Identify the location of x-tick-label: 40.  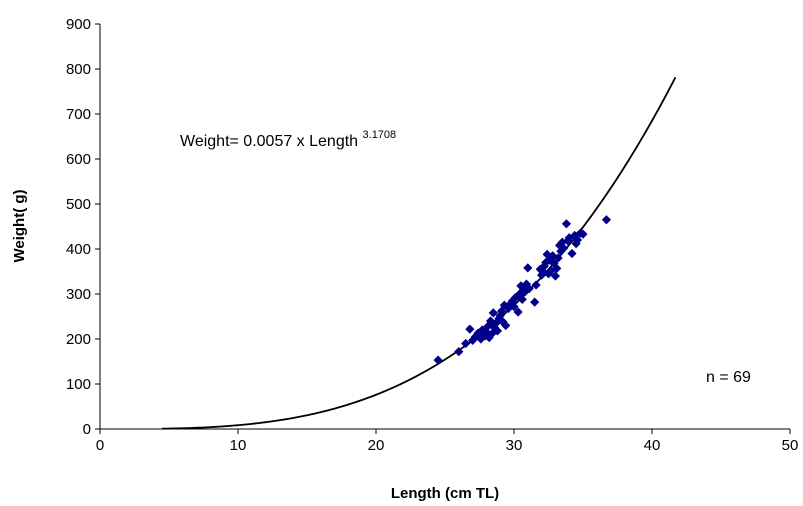
(652, 445).